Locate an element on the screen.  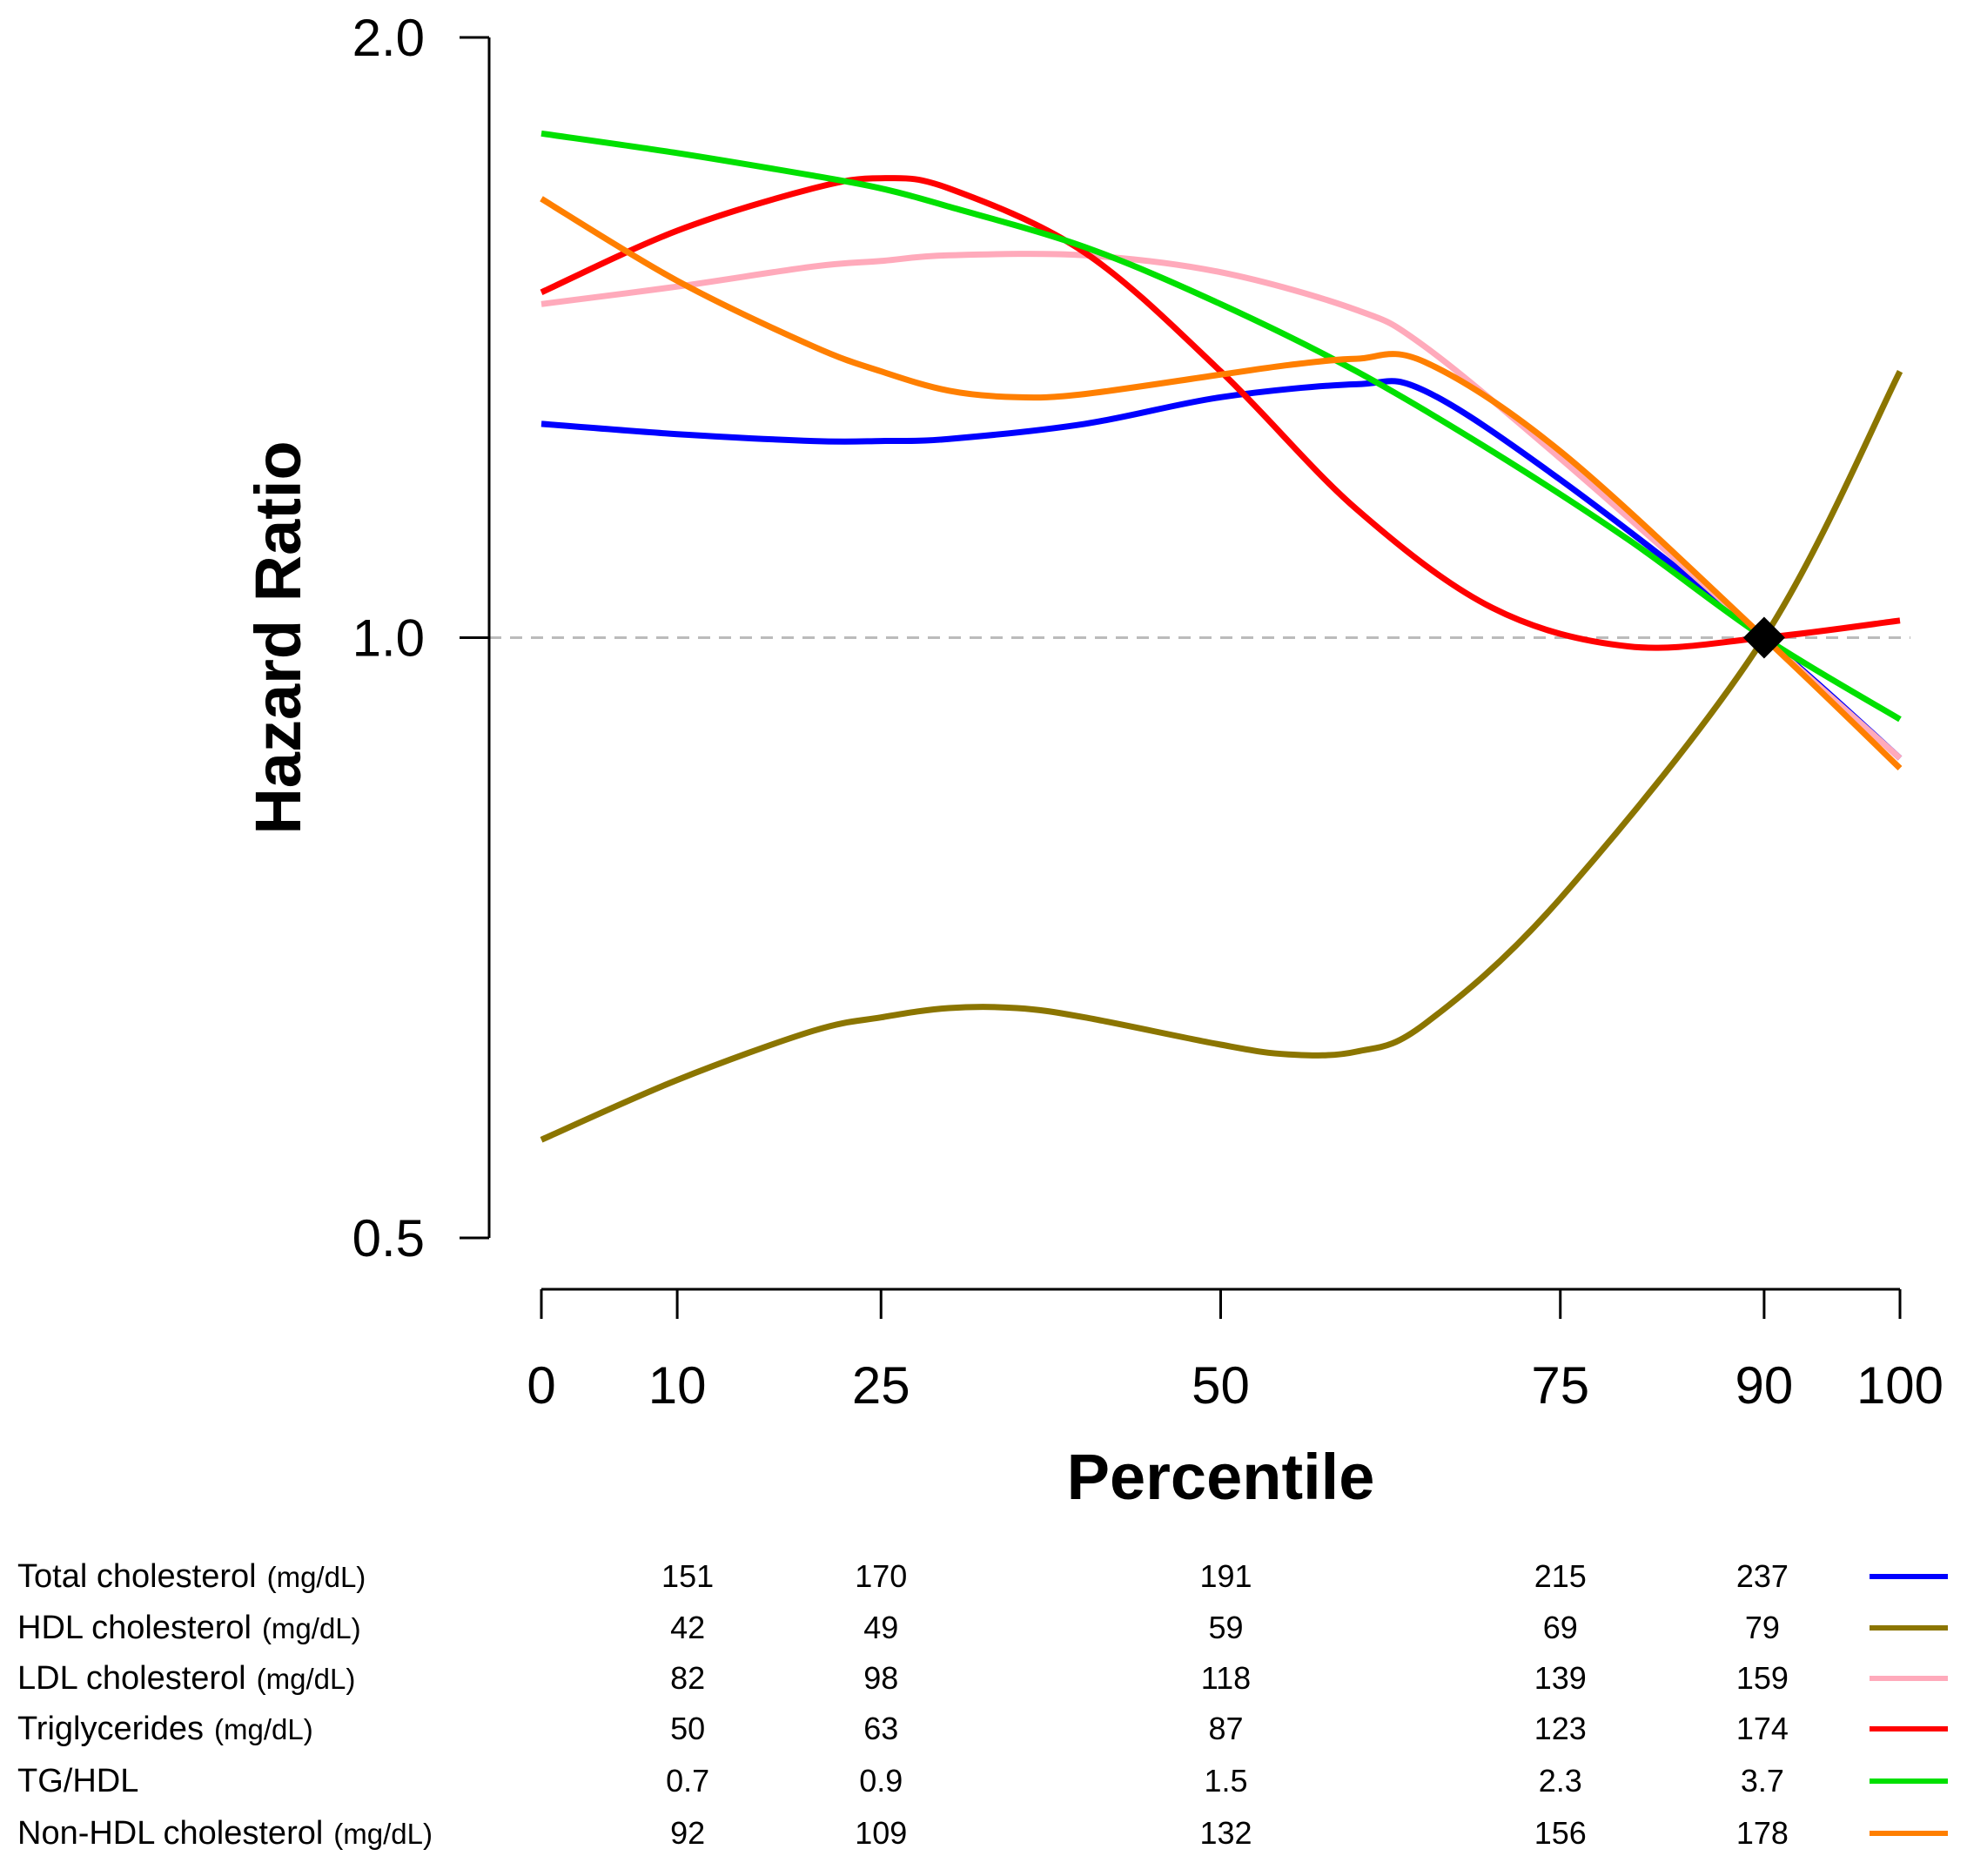
table-row-label: LDL cholesterol (mg/dL) is located at coordinates (186, 1678).